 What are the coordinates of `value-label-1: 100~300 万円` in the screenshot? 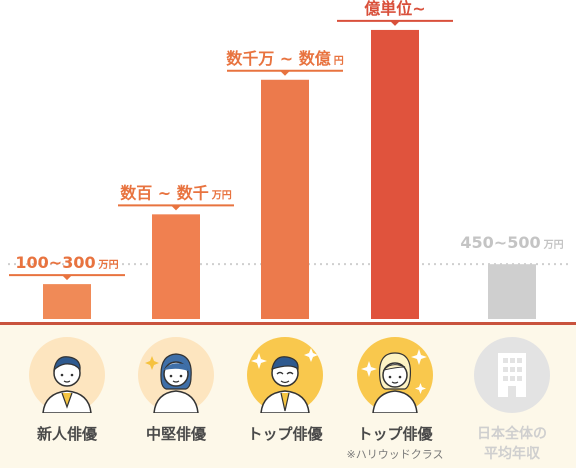 It's located at (66, 262).